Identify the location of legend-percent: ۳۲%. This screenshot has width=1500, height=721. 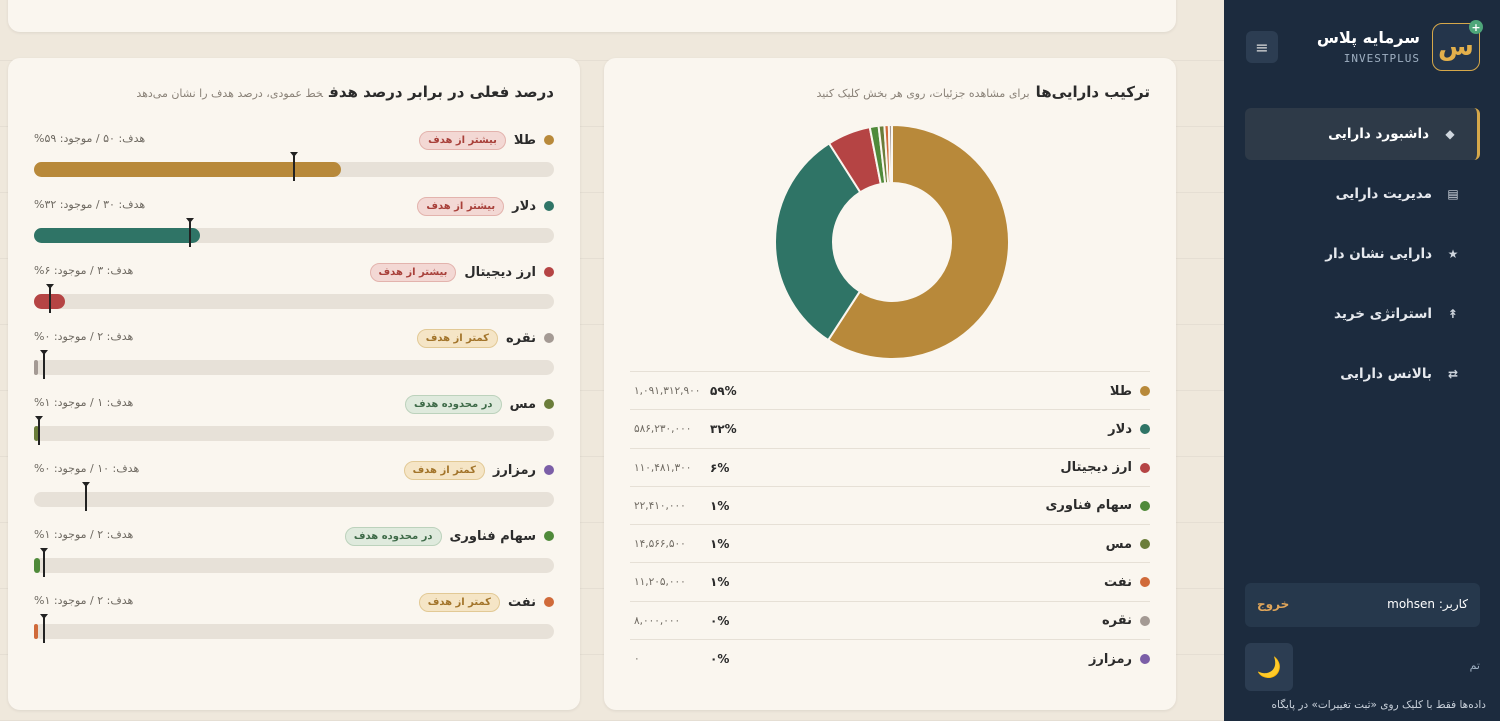
(723, 429).